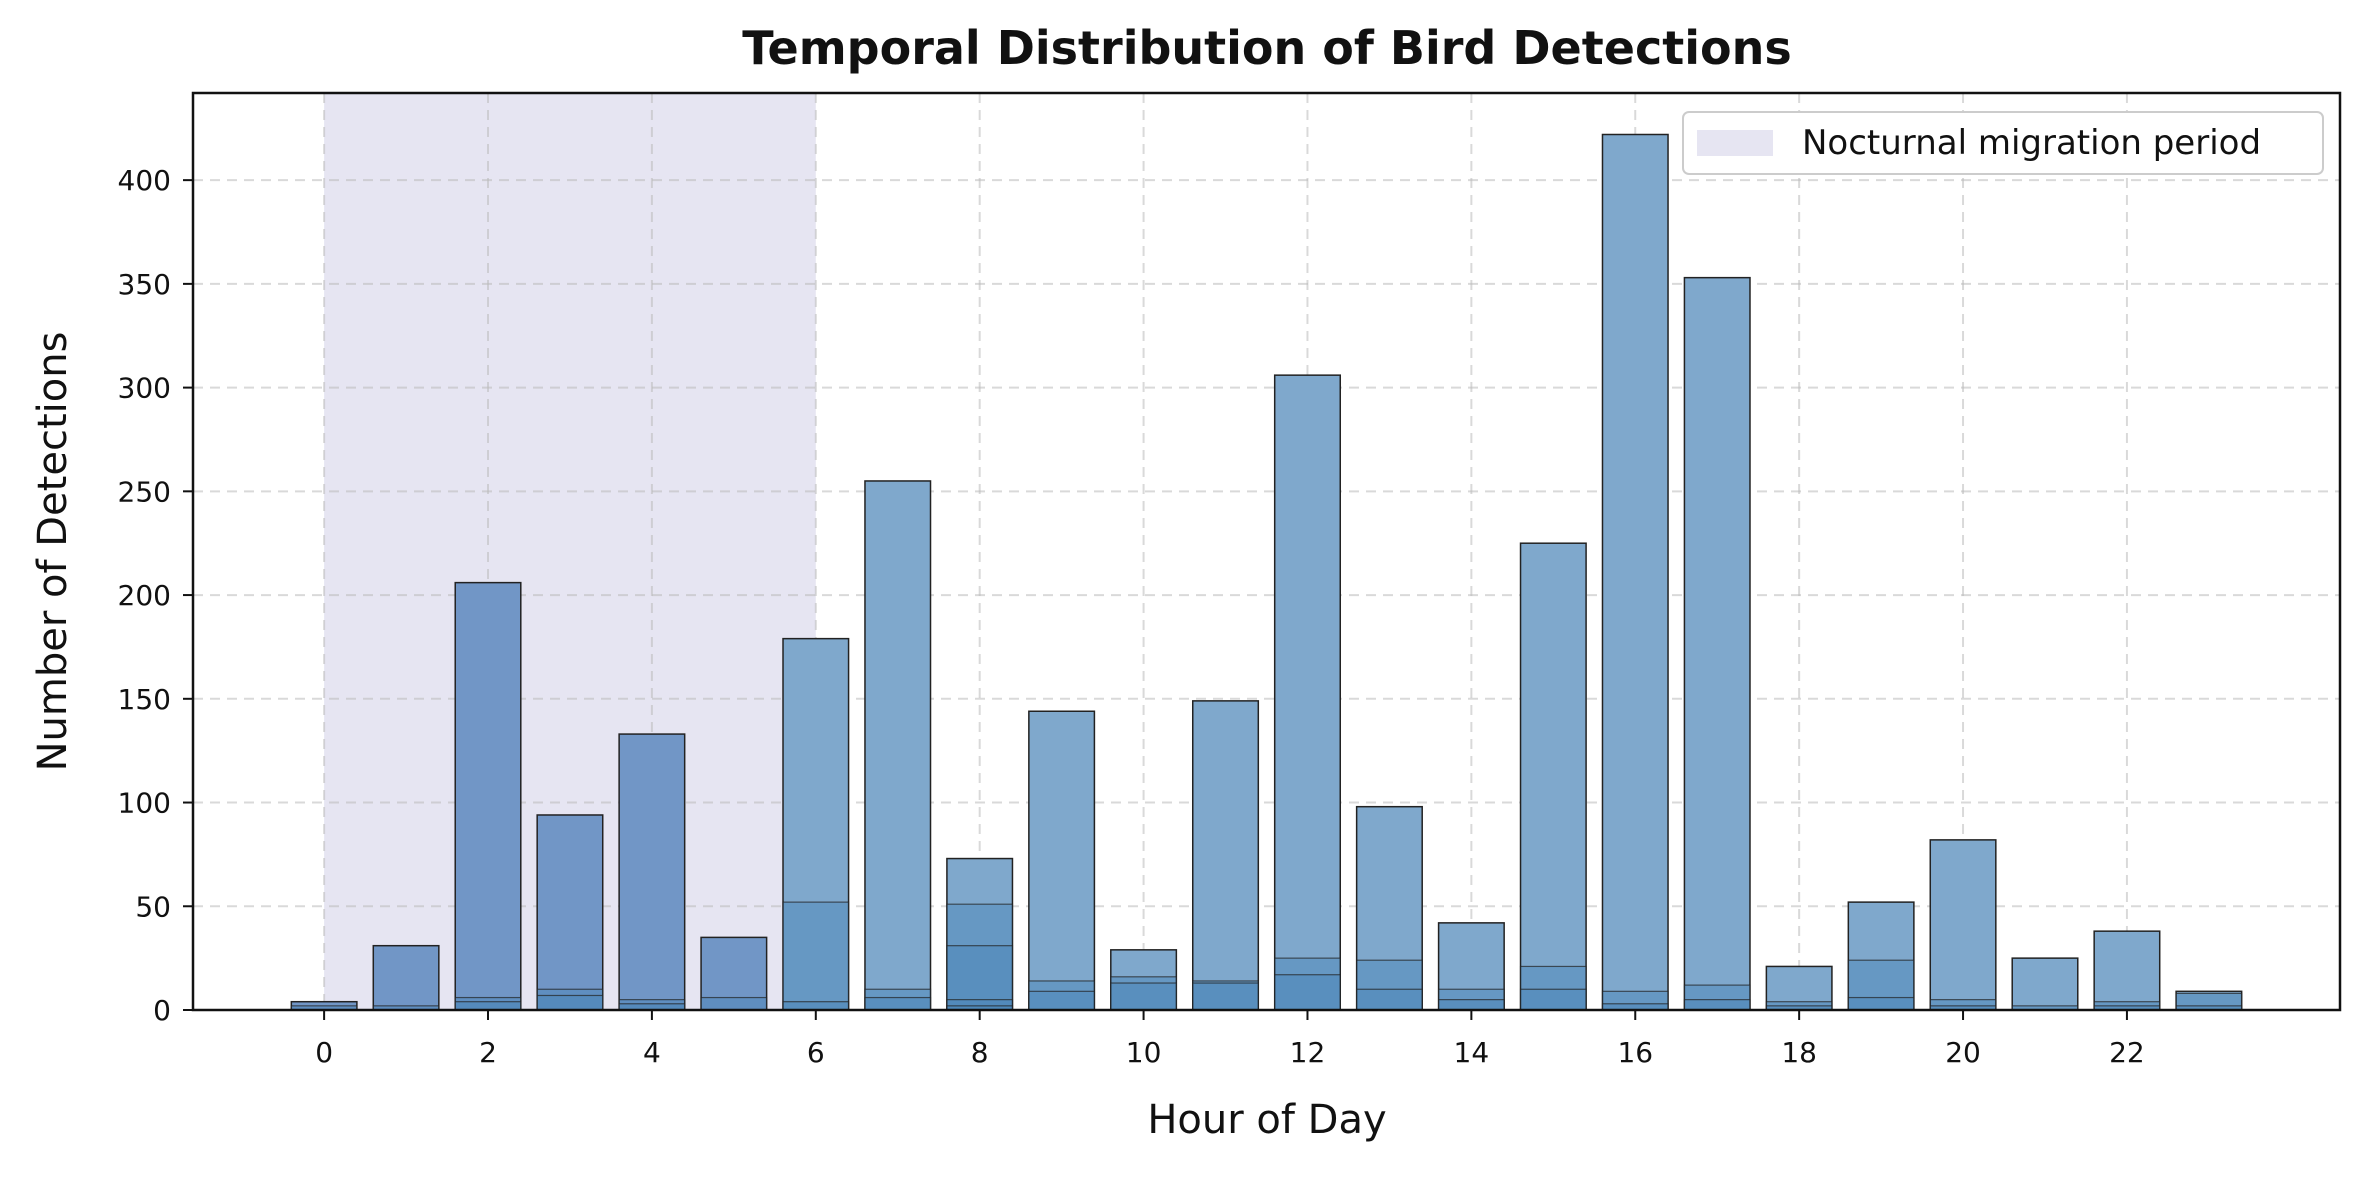 This screenshot has width=2371, height=1177. Describe the element at coordinates (2031, 143) in the screenshot. I see `legend-entry-nocturnal-migration: Nocturnal migration period` at that location.